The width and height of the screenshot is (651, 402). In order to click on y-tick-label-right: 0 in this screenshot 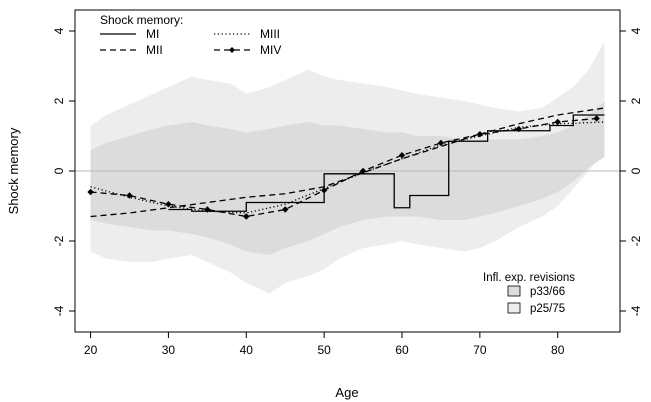, I will do `click(636, 170)`.